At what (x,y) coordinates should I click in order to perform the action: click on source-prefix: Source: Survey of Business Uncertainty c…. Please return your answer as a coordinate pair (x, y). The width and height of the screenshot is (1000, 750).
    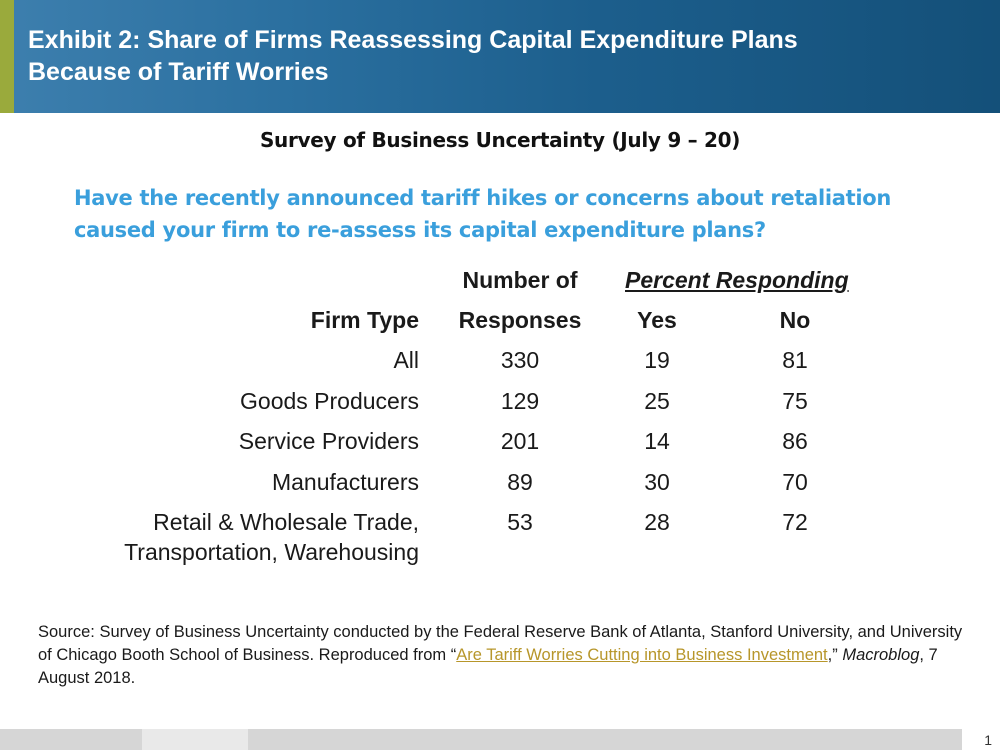
    Looking at the image, I should click on (500, 643).